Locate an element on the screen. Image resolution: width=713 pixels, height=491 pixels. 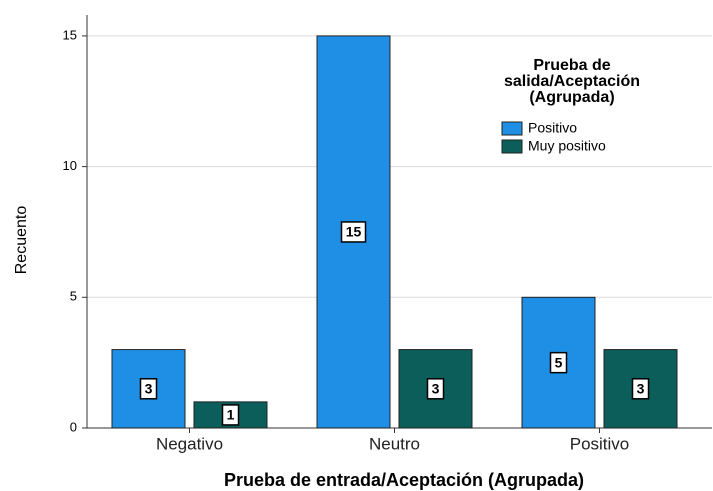
x-axis-label: Prueba de entrada/Aceptación (Agrupada) is located at coordinates (404, 480).